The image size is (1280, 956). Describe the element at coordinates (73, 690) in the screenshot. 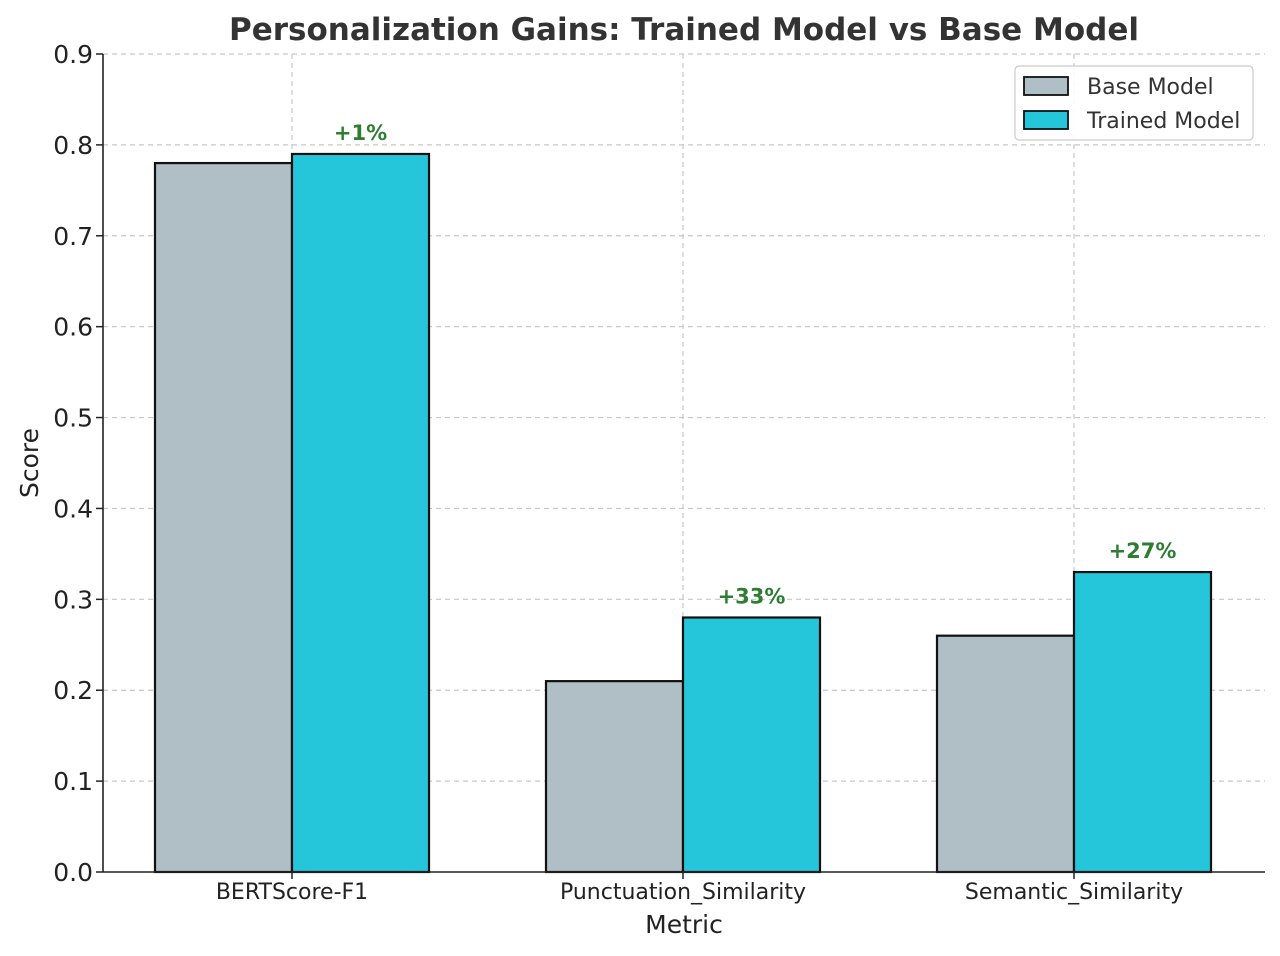

I see `y-tick-label: 0.2` at that location.